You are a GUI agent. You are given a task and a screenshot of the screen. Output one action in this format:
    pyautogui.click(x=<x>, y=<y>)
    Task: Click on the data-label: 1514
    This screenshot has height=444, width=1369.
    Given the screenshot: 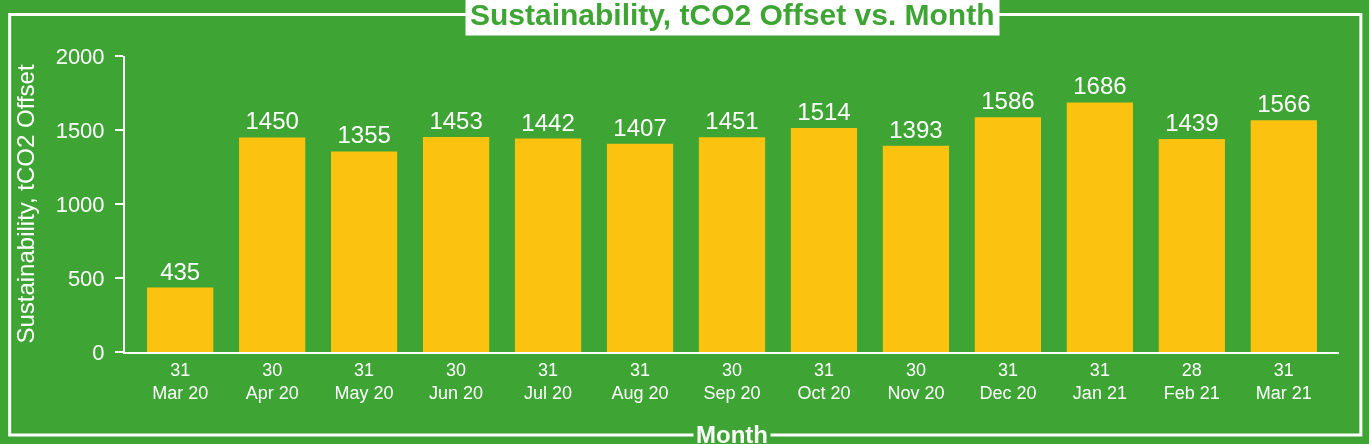 What is the action you would take?
    pyautogui.click(x=824, y=111)
    